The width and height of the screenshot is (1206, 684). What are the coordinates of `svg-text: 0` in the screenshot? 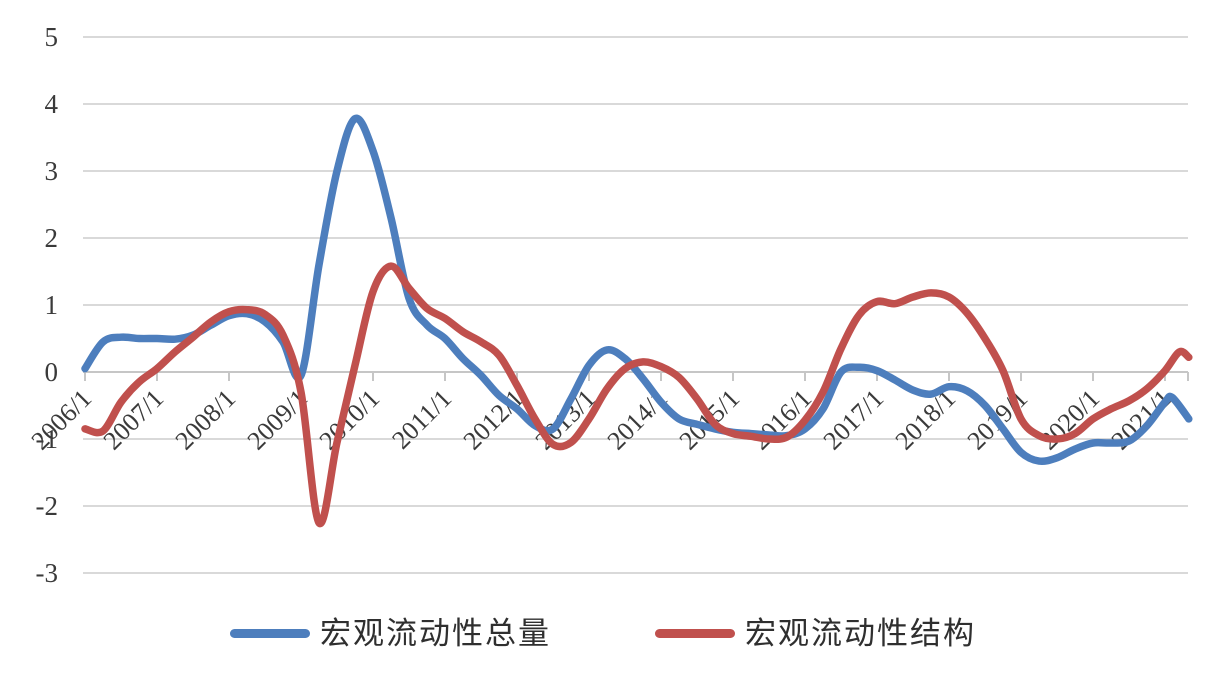 It's located at (52, 372).